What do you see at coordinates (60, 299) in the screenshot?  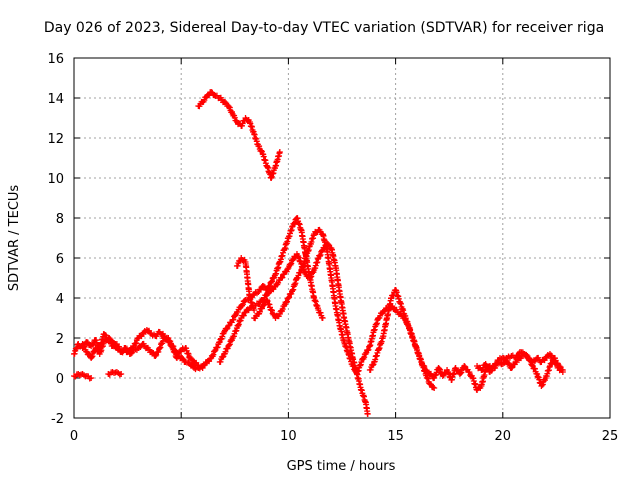 I see `y-tick-label: 4` at bounding box center [60, 299].